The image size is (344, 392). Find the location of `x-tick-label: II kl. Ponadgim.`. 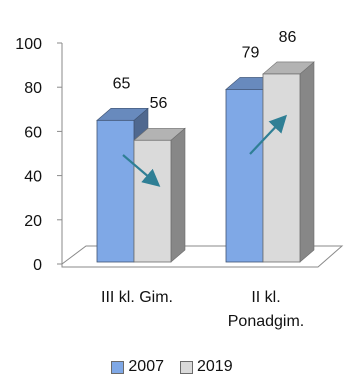

x-tick-label: II kl. Ponadgim. is located at coordinates (266, 309).